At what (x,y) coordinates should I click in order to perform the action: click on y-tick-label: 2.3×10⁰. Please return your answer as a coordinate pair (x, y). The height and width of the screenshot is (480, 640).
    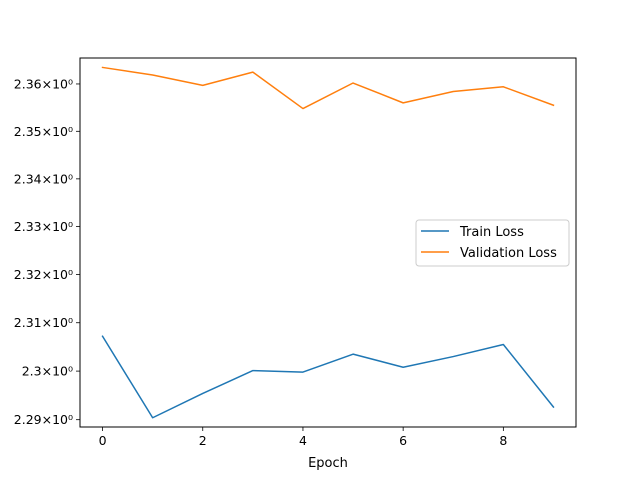
    Looking at the image, I should click on (47, 371).